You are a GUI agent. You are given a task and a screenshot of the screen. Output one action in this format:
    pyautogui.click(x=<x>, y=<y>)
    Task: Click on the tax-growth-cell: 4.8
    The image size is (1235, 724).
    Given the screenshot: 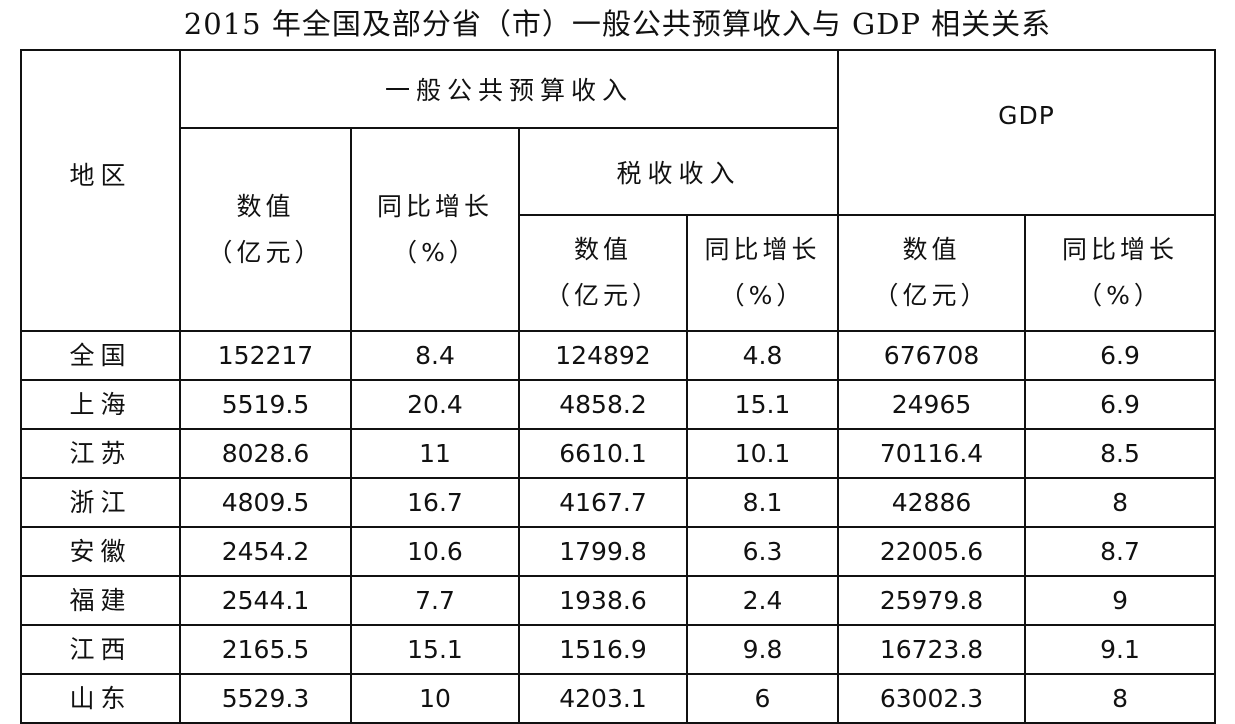 What is the action you would take?
    pyautogui.click(x=762, y=355)
    